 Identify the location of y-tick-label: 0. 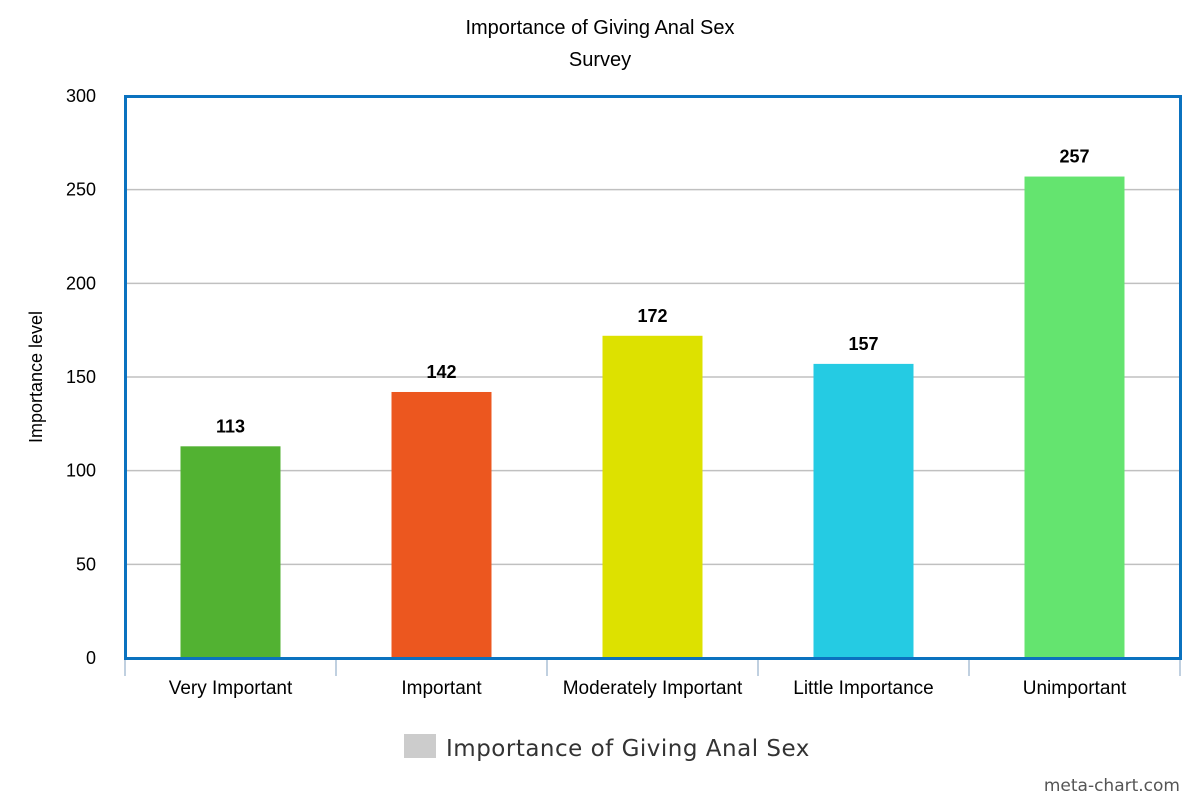
(91, 658).